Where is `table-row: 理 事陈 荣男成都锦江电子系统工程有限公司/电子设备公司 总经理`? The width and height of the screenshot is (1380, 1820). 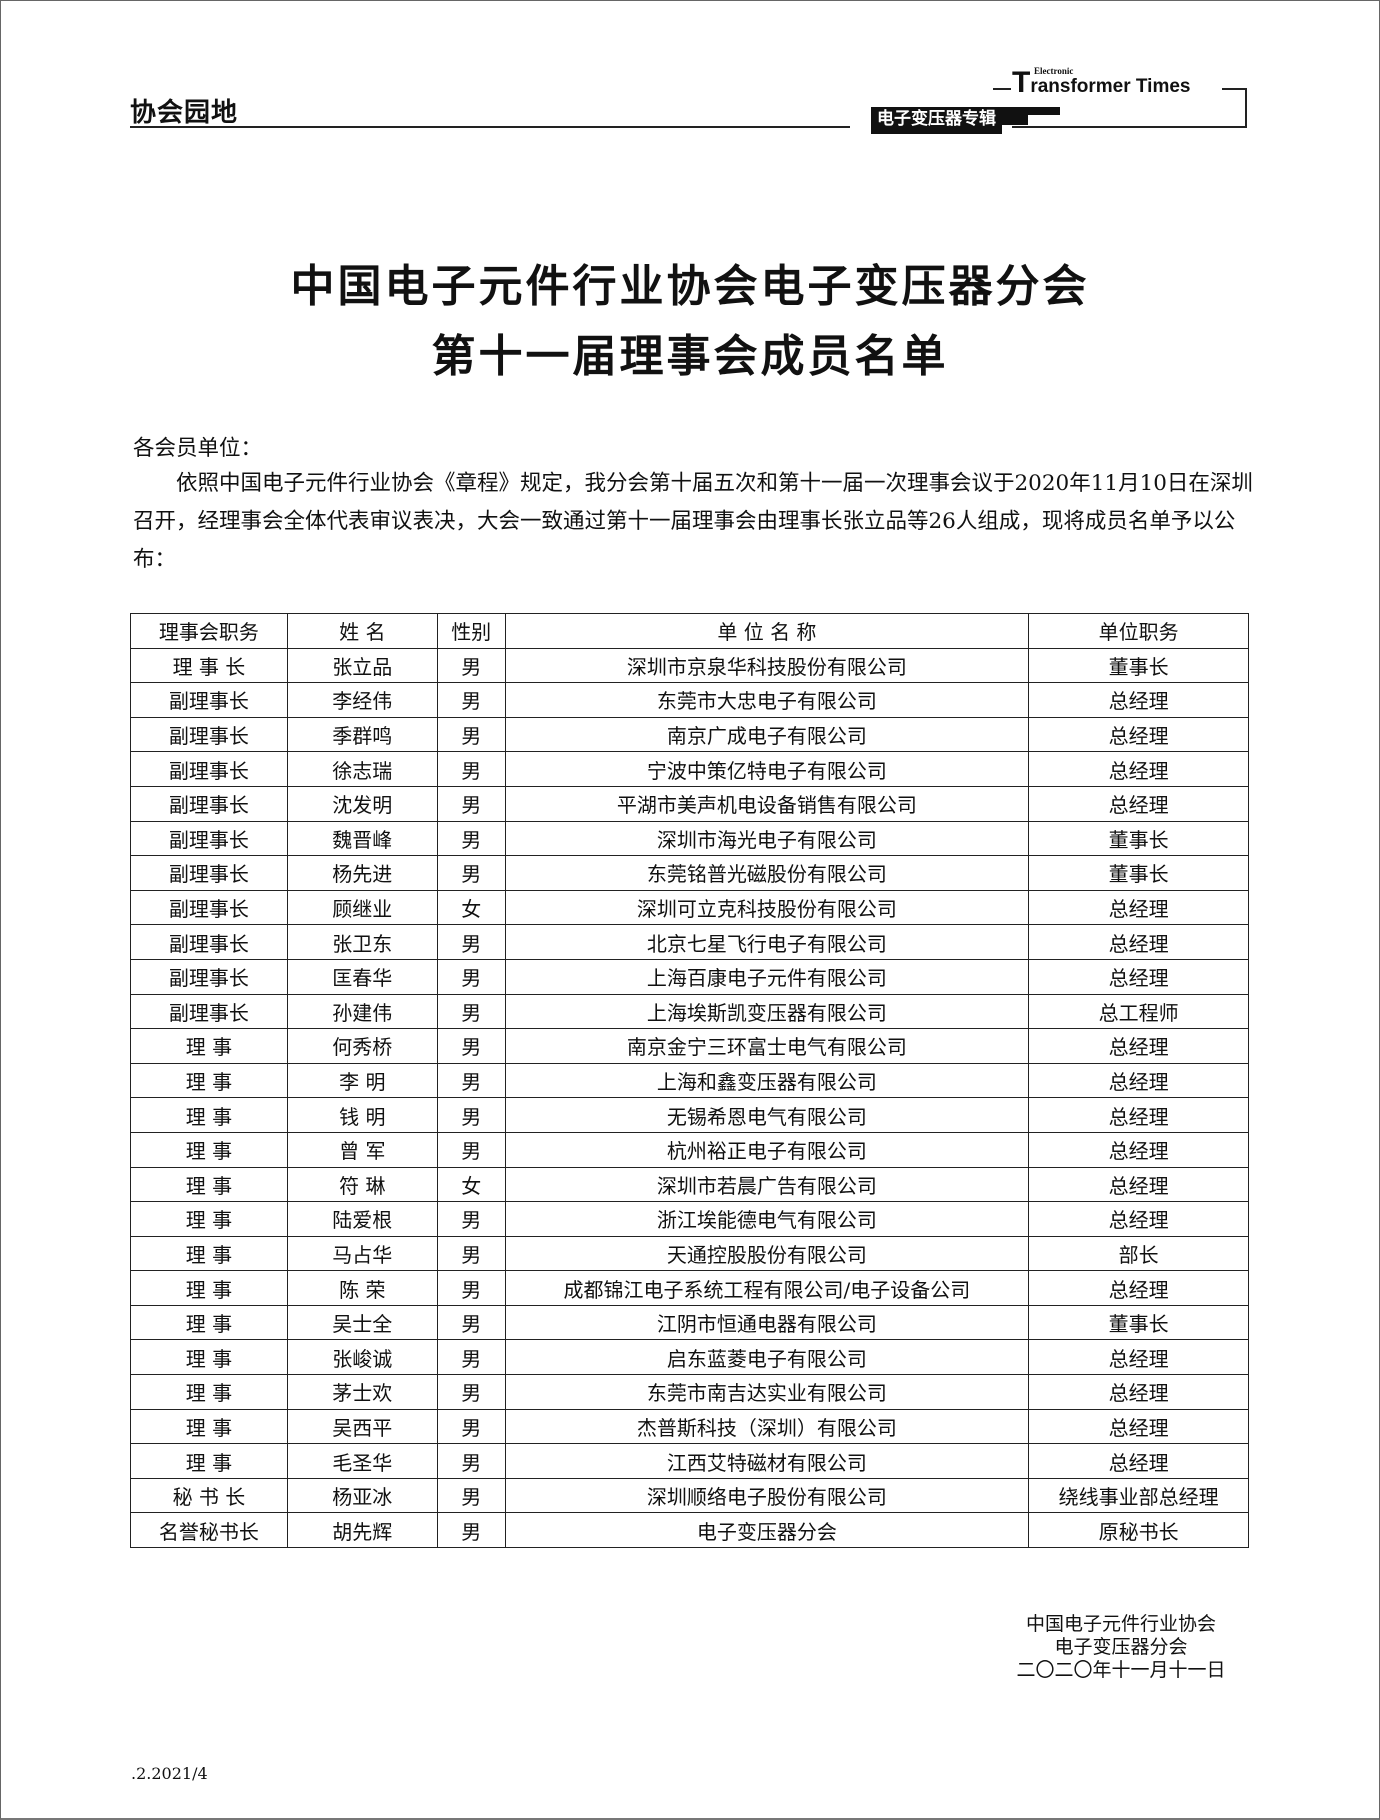 table-row: 理 事陈 荣男成都锦江电子系统工程有限公司/电子设备公司 总经理 is located at coordinates (689, 1288).